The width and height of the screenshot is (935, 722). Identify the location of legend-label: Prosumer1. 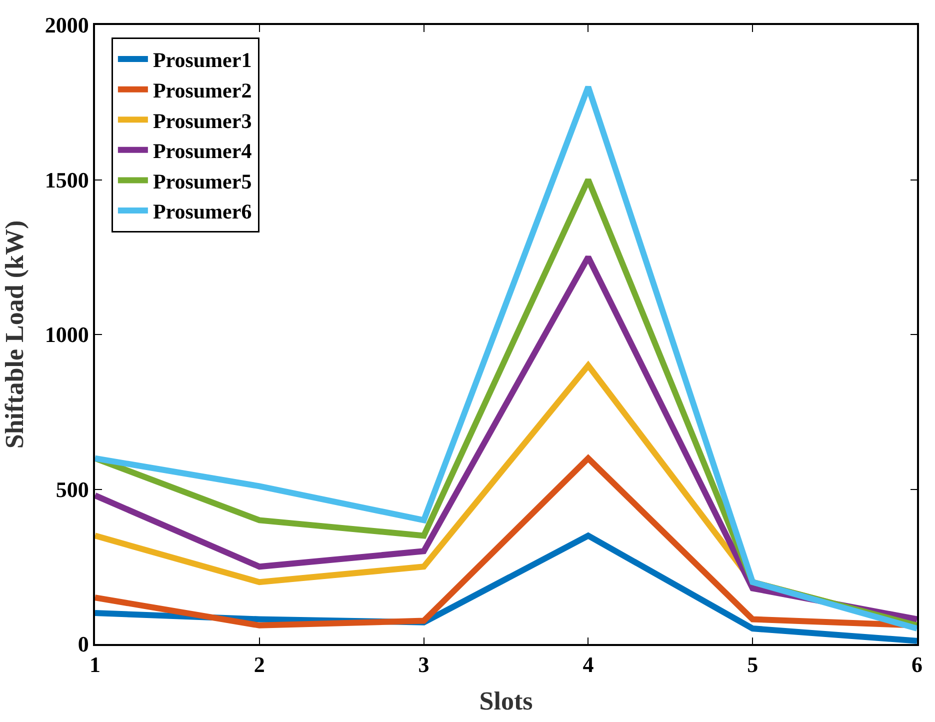
(202, 60).